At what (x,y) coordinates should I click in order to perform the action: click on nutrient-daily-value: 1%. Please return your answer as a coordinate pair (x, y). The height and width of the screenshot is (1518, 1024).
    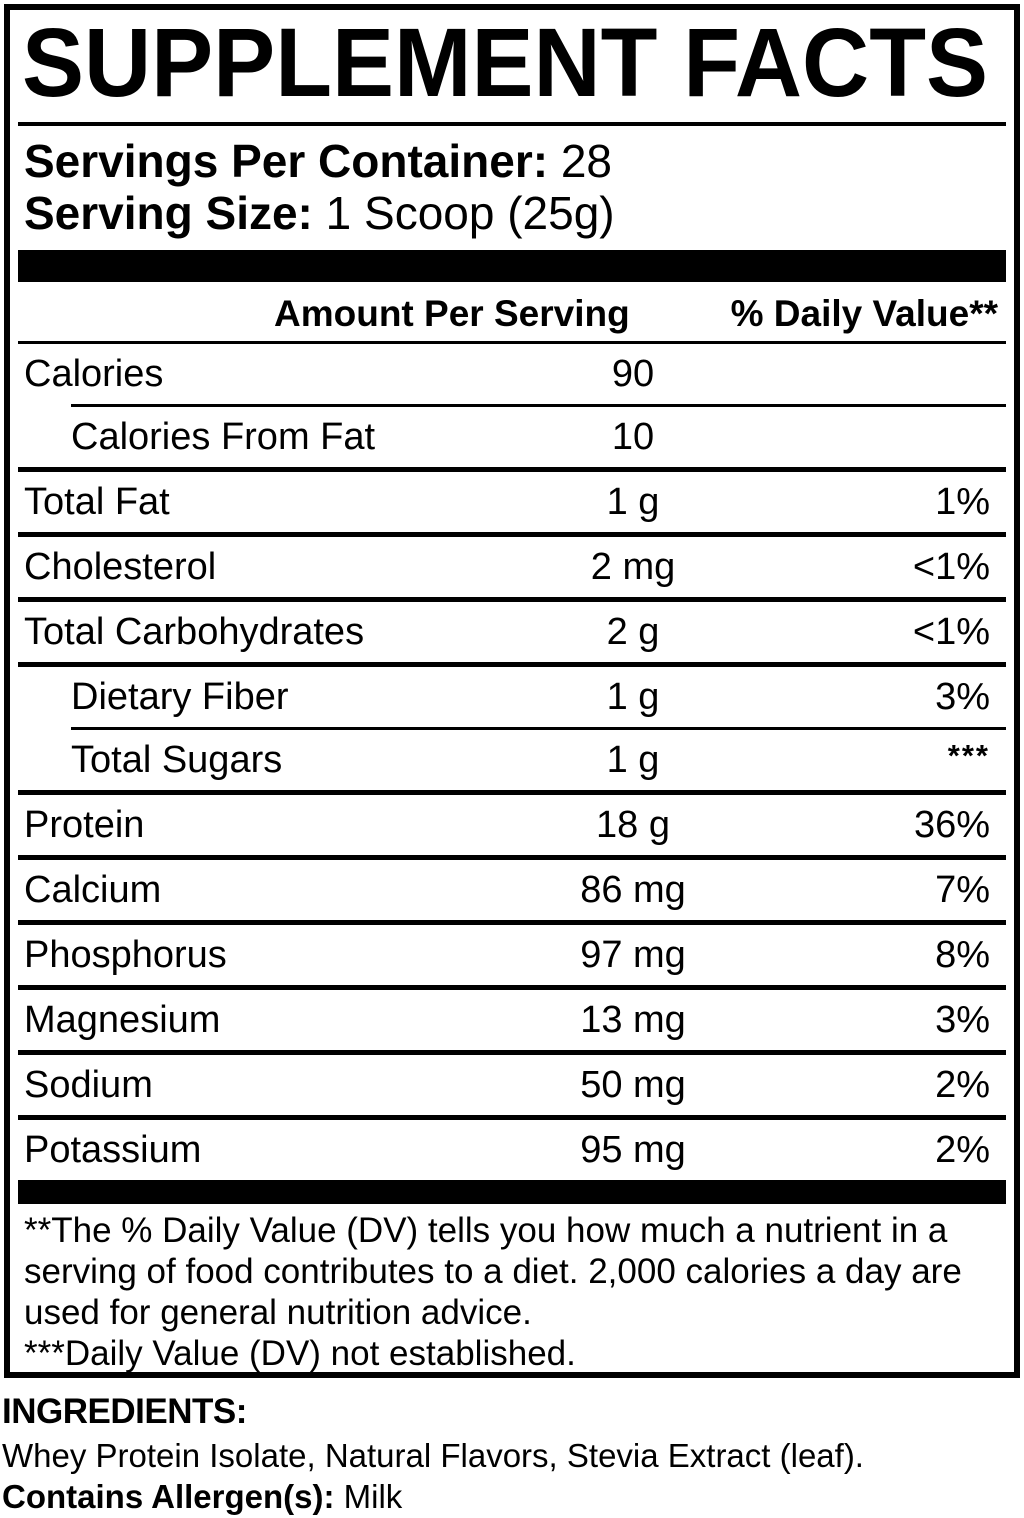
    Looking at the image, I should click on (962, 501).